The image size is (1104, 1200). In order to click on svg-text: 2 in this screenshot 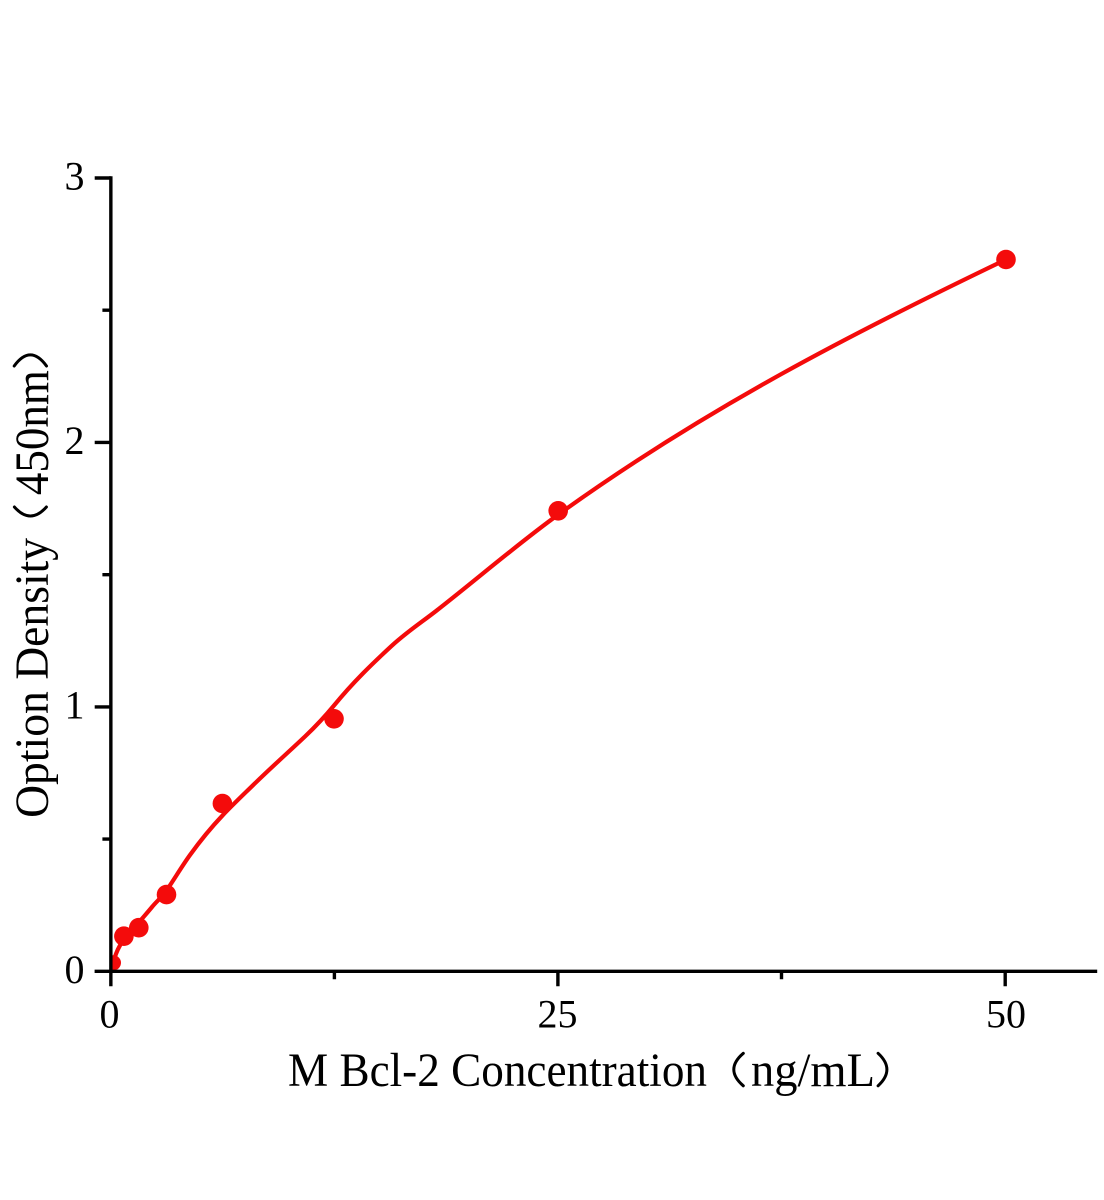, I will do `click(75, 440)`.